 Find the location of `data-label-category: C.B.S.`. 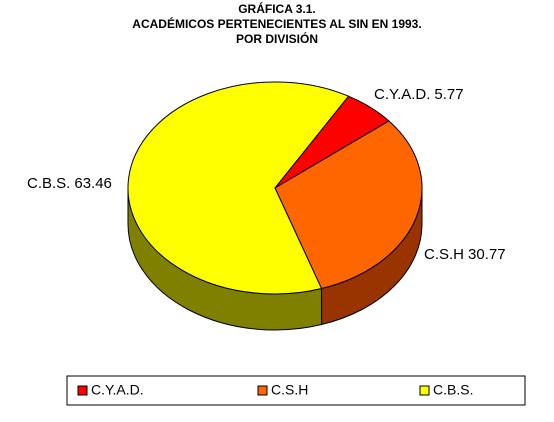

data-label-category: C.B.S. is located at coordinates (48, 183).